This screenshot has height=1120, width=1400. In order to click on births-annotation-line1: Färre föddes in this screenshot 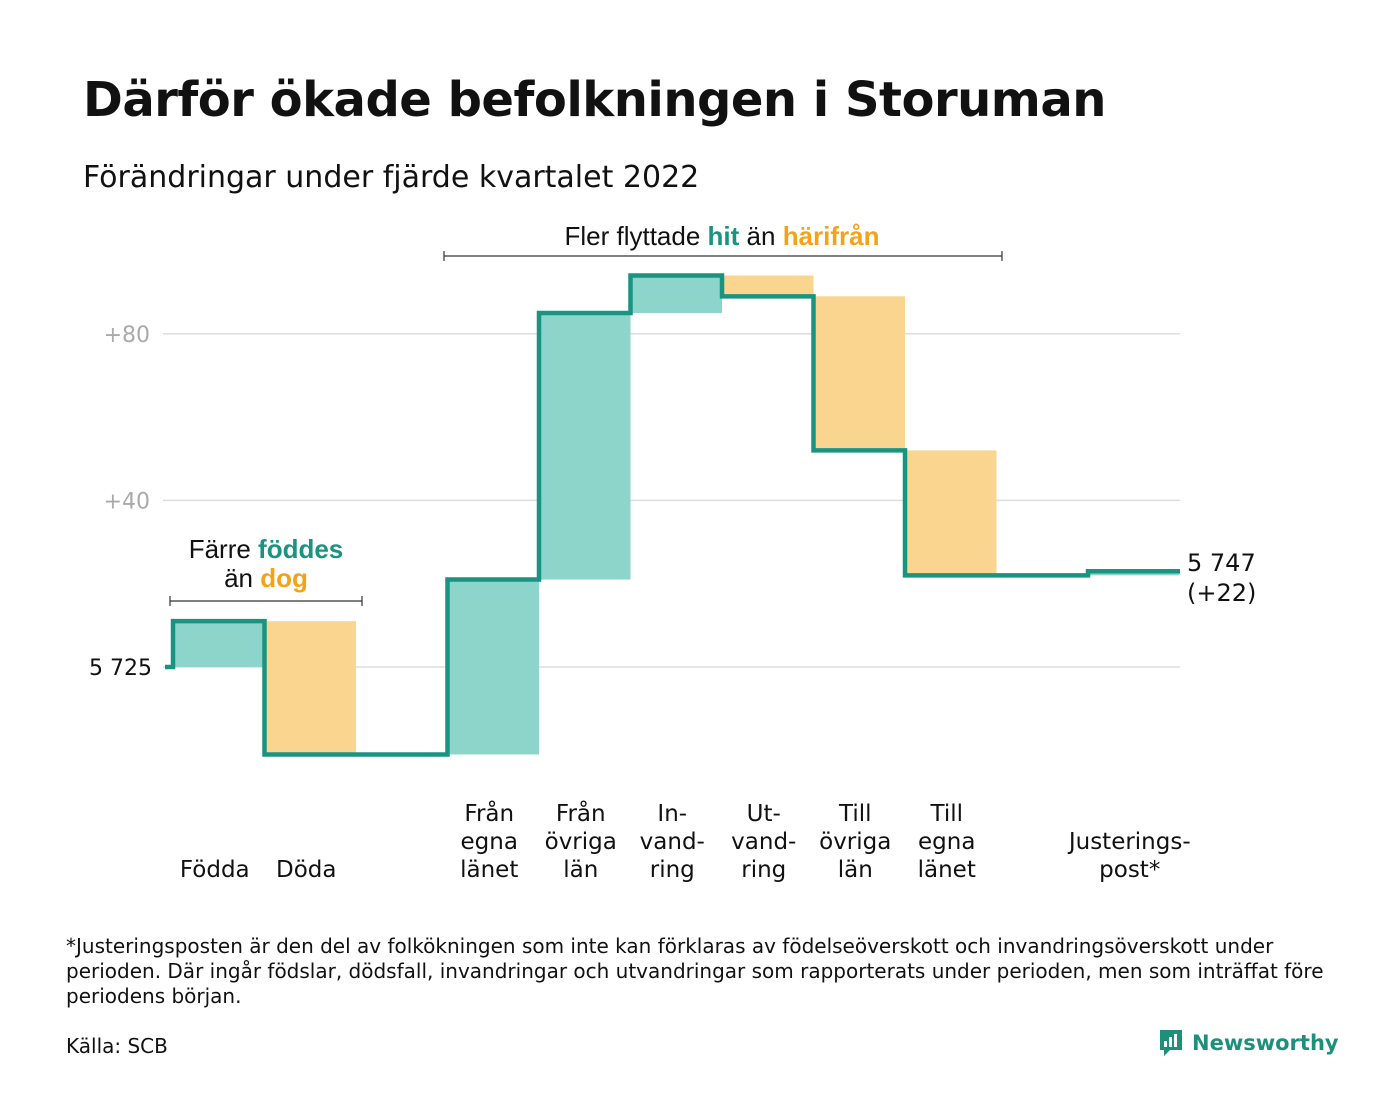, I will do `click(266, 549)`.